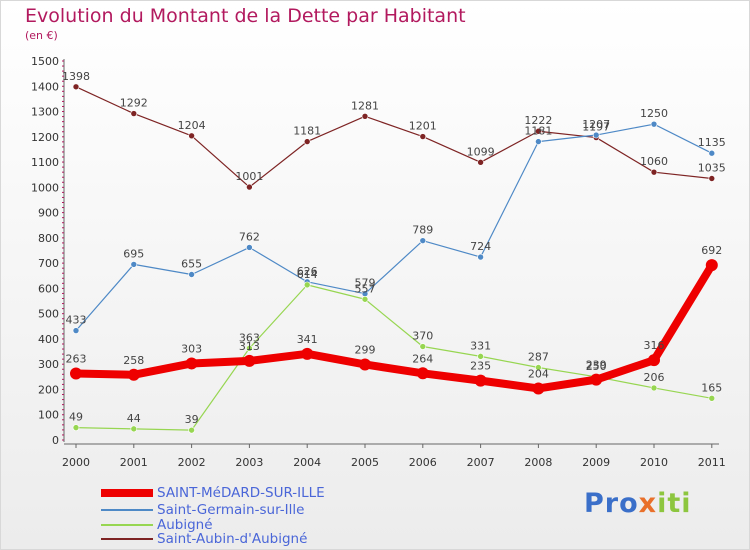 The height and width of the screenshot is (550, 750). I want to click on legend-item-aubigne: Aubigné, so click(157, 525).